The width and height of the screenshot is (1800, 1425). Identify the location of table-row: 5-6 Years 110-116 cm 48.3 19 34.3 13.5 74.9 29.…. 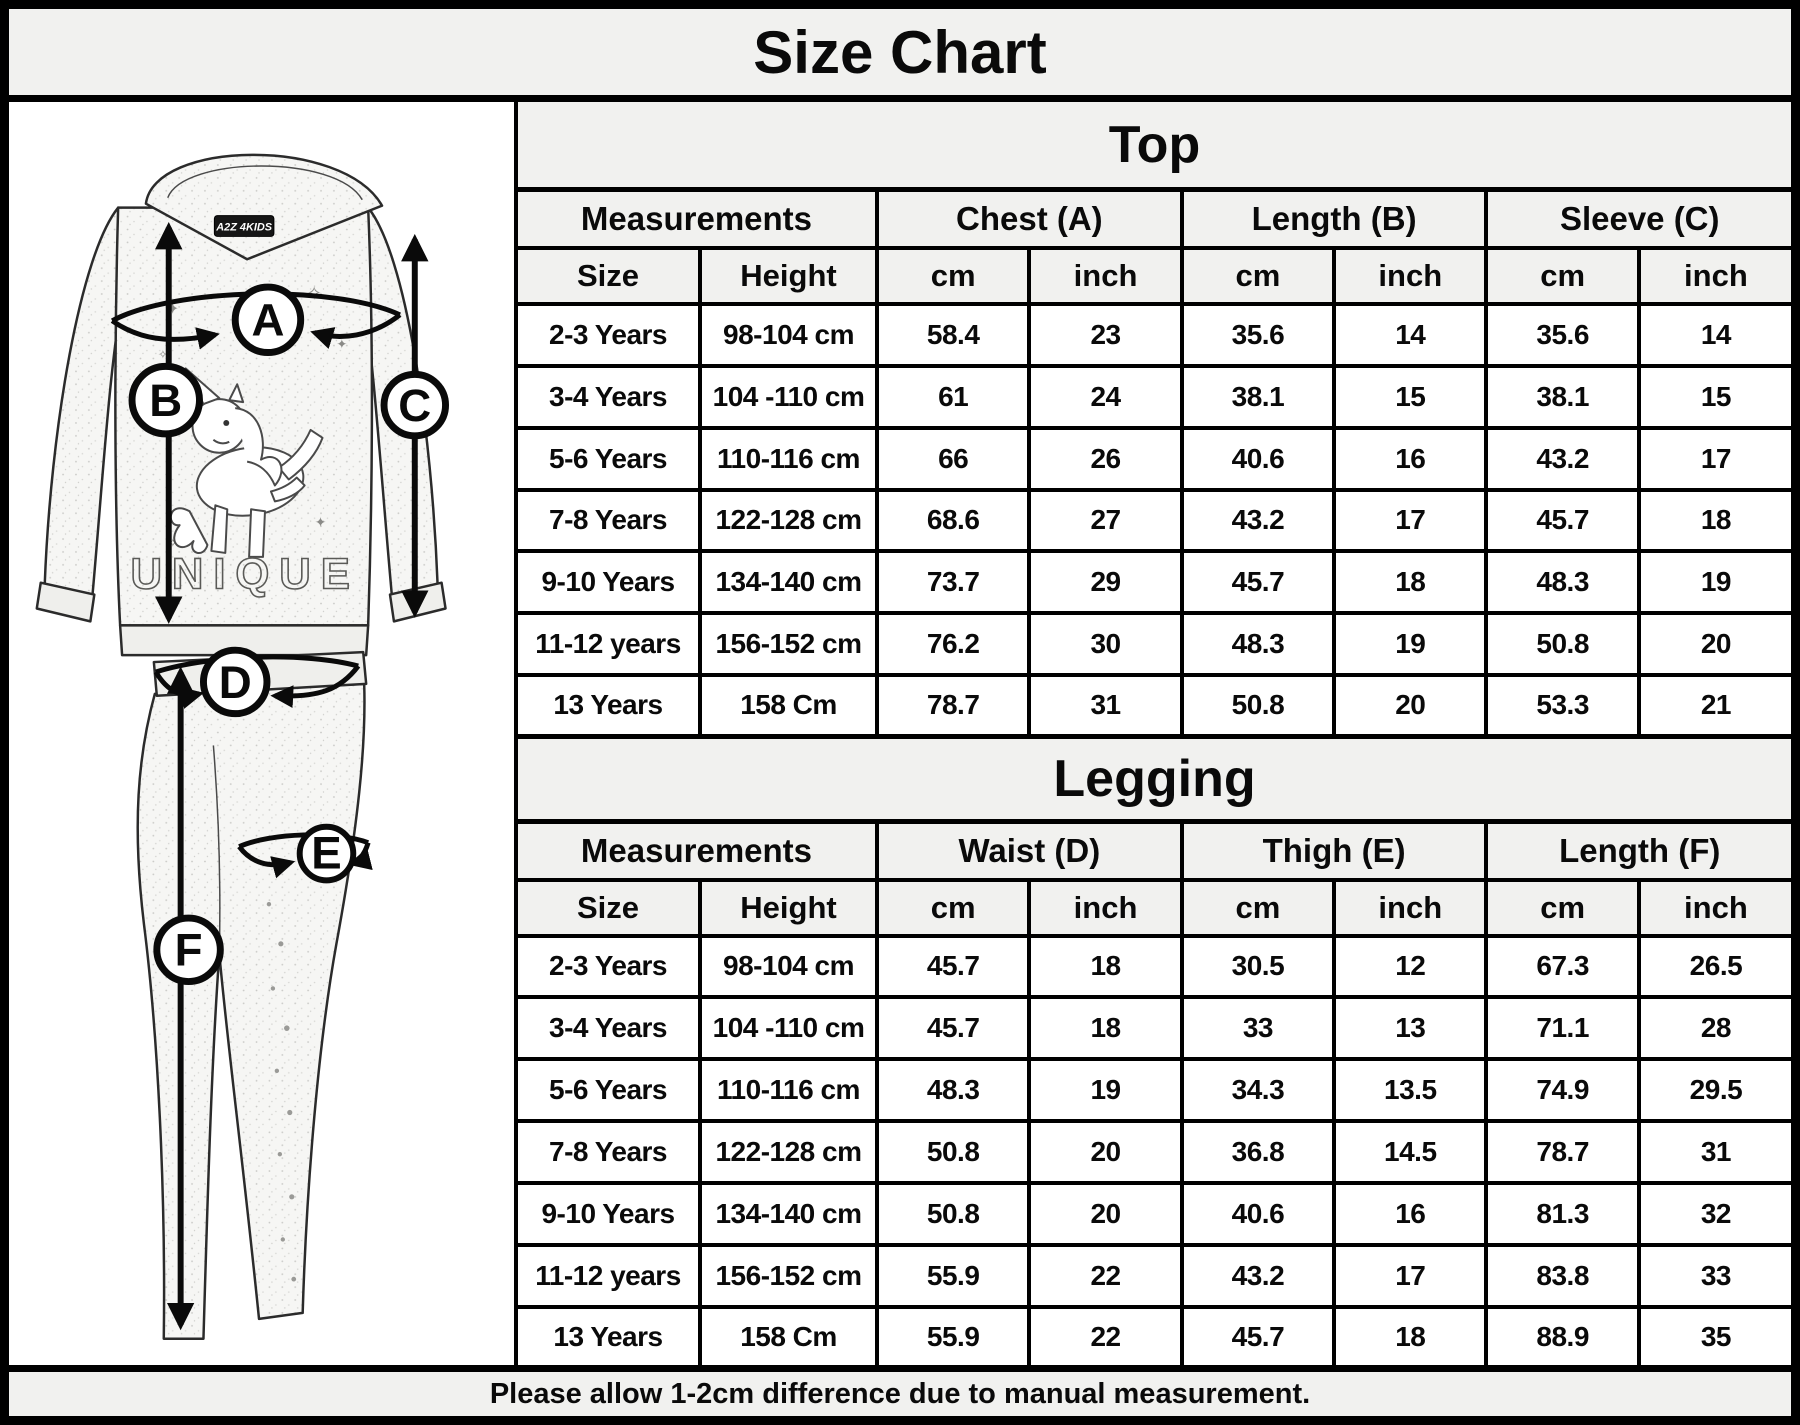
(1154, 1090).